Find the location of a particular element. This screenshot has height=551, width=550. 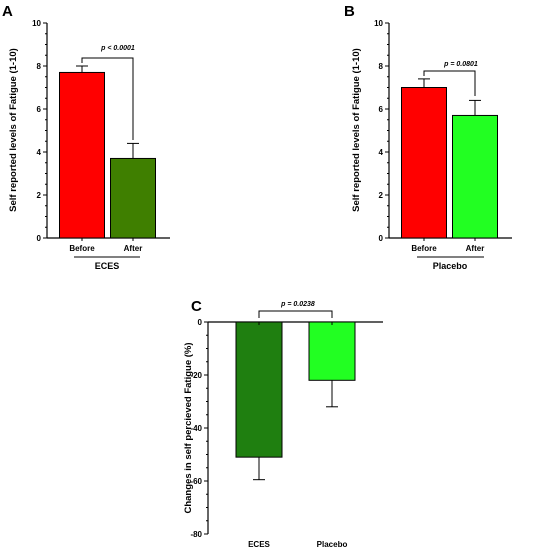

panel-c-category-label: ECES is located at coordinates (259, 544).